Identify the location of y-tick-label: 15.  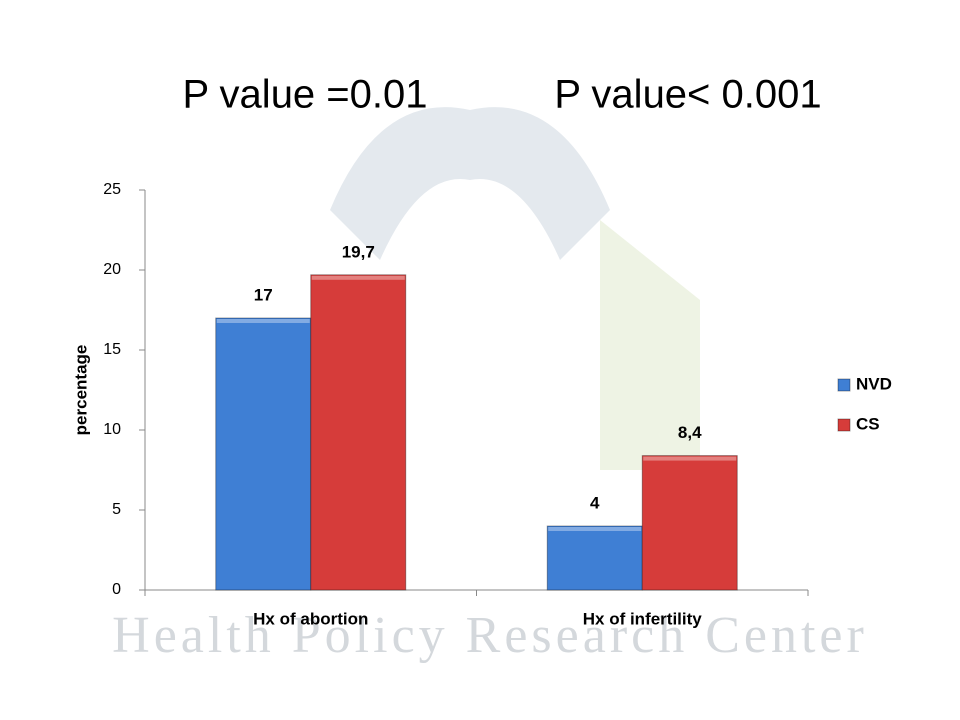
(112, 349).